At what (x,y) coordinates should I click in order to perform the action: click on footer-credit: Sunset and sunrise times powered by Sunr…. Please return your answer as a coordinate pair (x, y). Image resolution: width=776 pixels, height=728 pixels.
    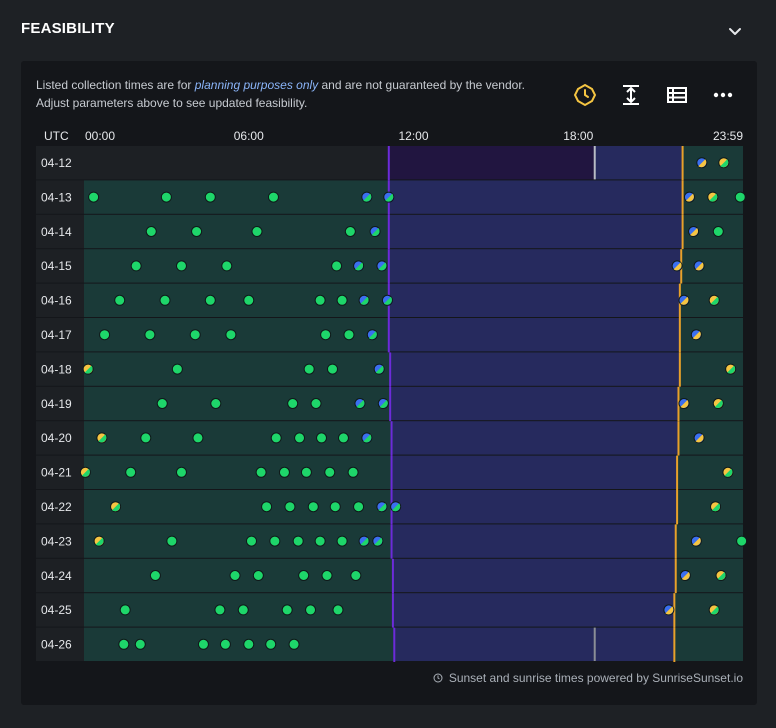
    Looking at the image, I should click on (588, 678).